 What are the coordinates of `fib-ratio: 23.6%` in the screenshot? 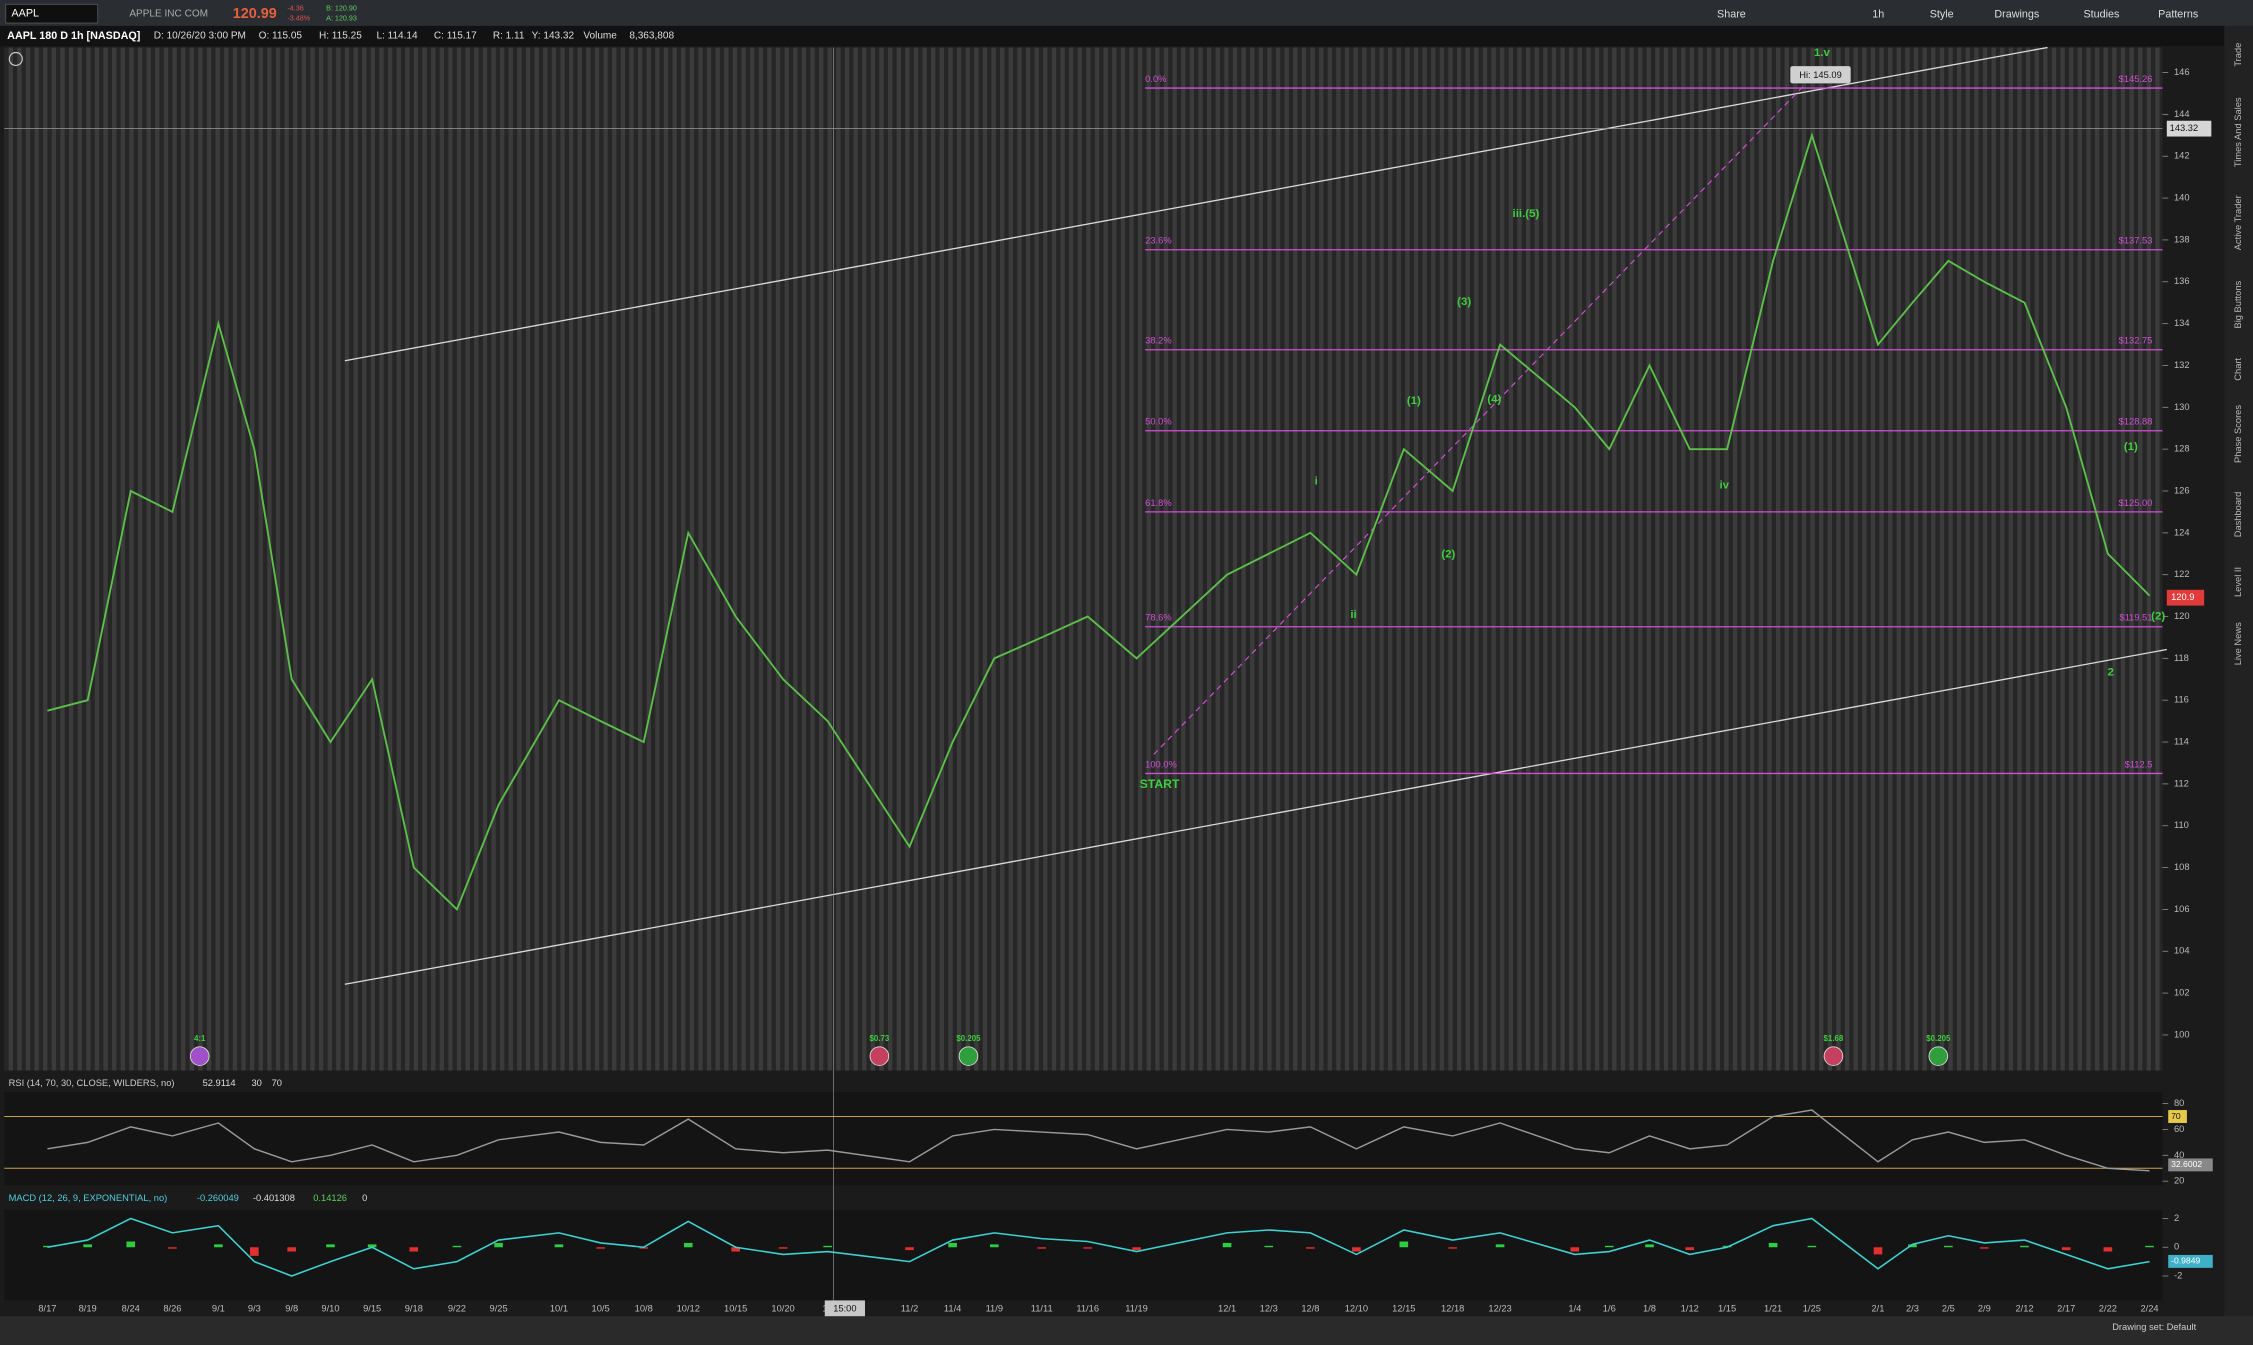 It's located at (1158, 241).